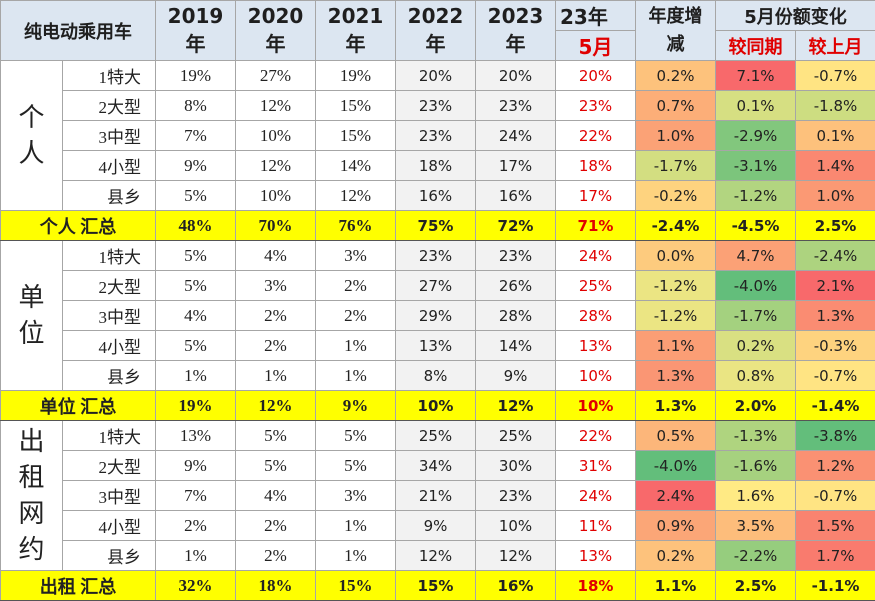 This screenshot has height=601, width=875. I want to click on year: 2019, so click(195, 16).